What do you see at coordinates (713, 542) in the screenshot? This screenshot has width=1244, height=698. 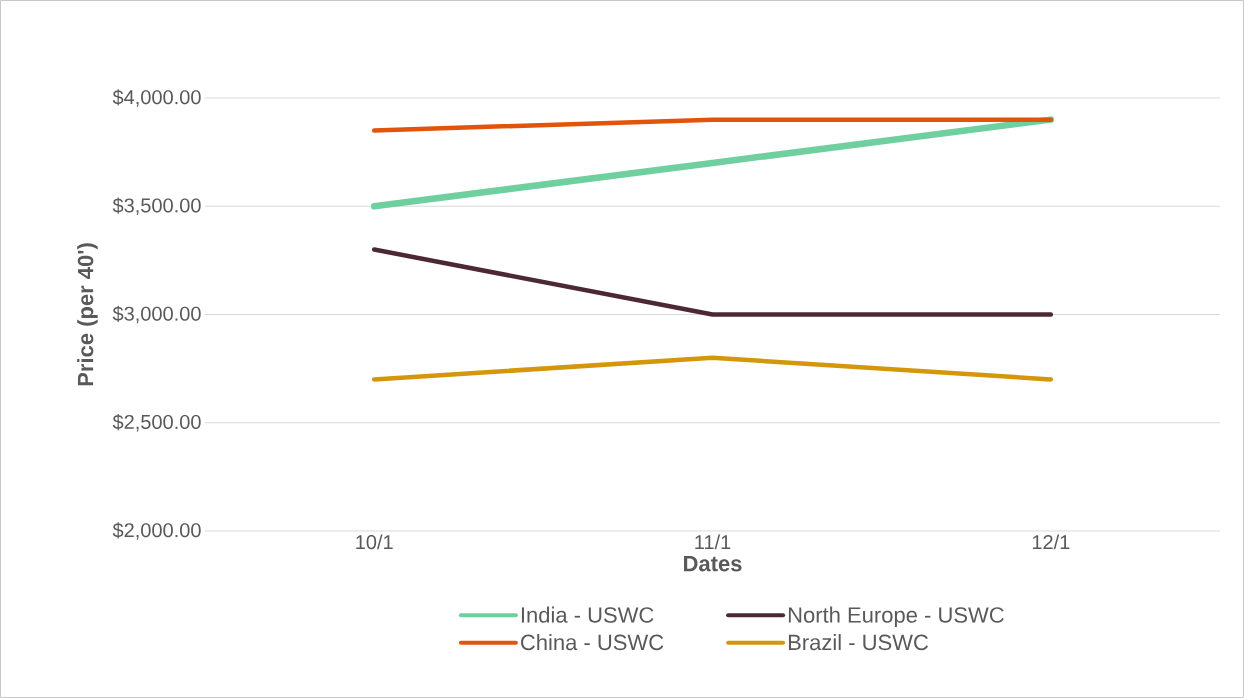 I see `x-tick-label: 11/1` at bounding box center [713, 542].